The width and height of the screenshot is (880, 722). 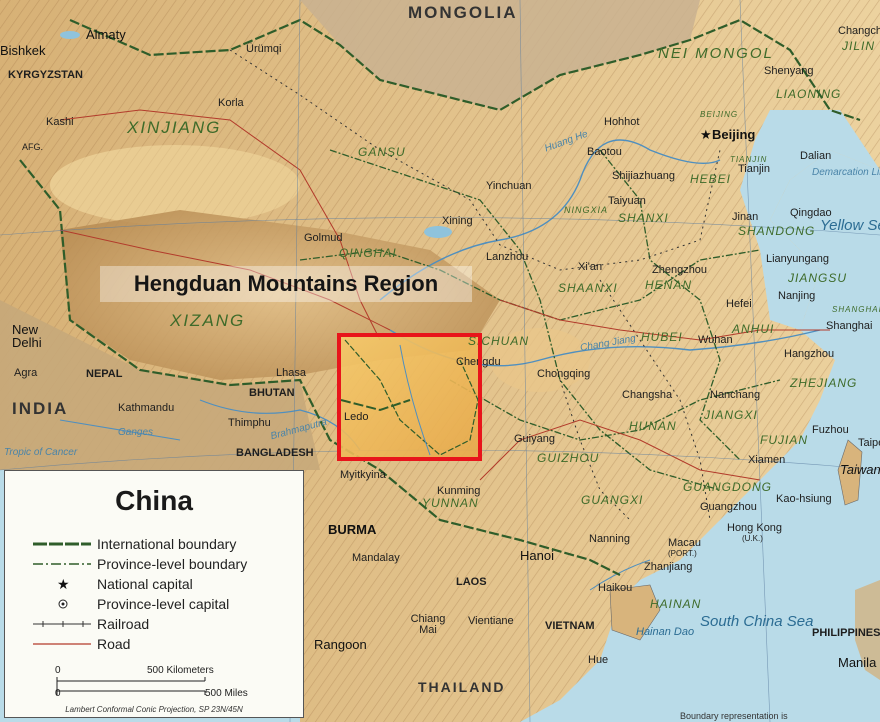 What do you see at coordinates (824, 383) in the screenshot?
I see `province-label-zhejiang: ZHEJIANG` at bounding box center [824, 383].